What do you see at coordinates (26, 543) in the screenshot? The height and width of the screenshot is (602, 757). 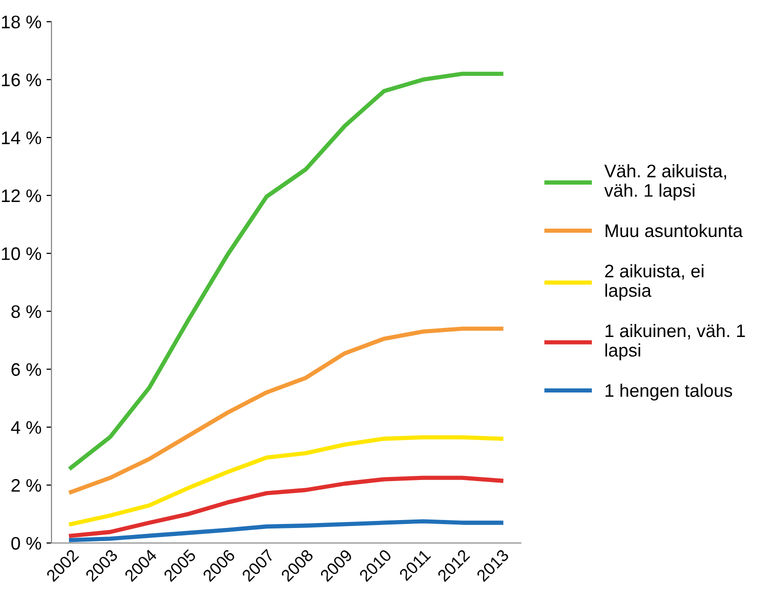 I see `y-tick-label: 0 %` at bounding box center [26, 543].